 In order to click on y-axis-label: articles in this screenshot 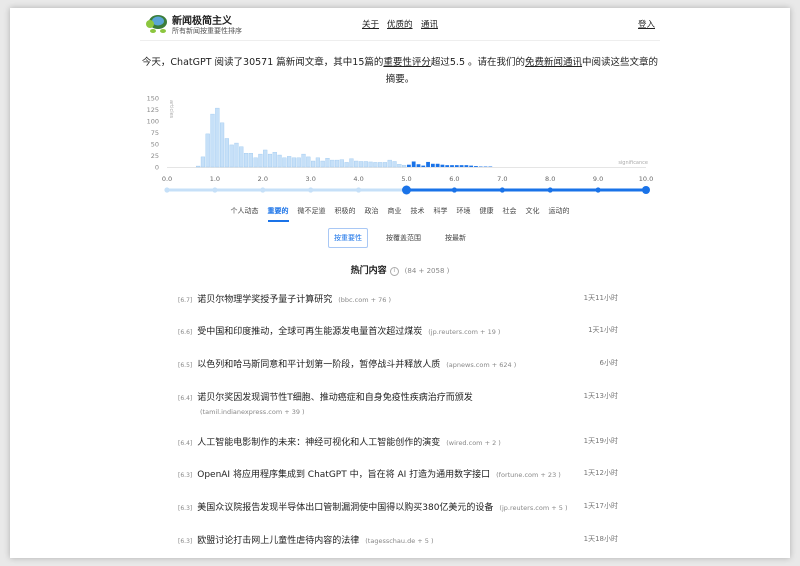, I will do `click(171, 109)`.